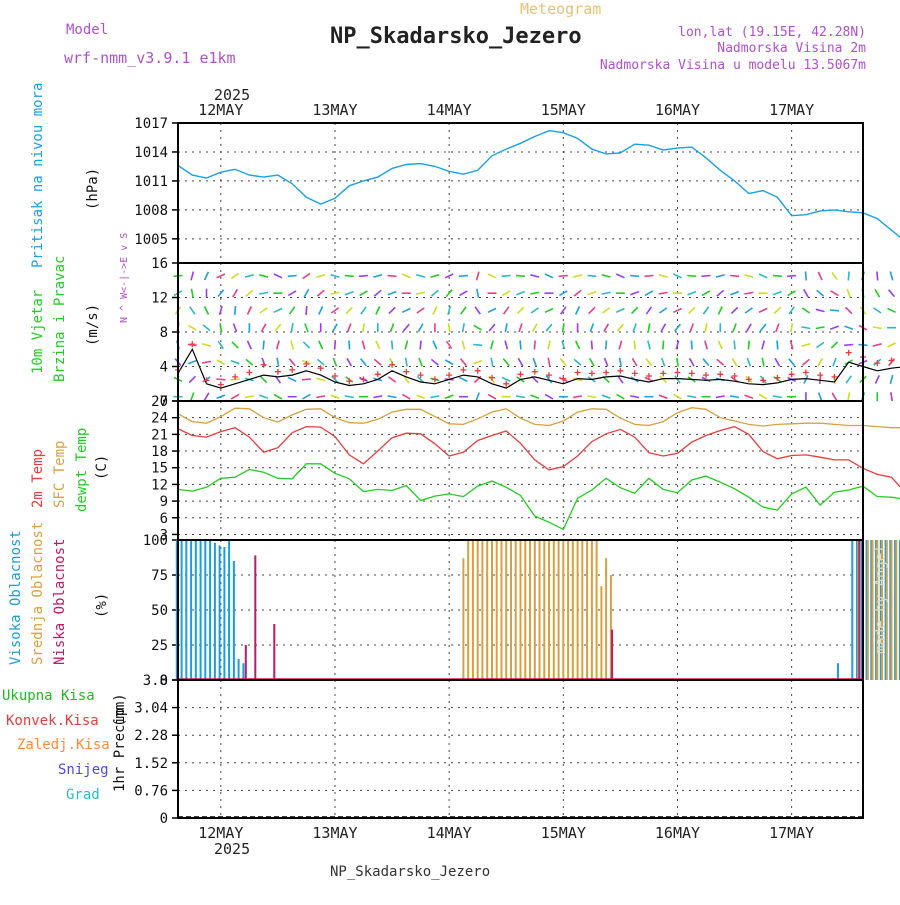 This screenshot has width=900, height=905. Describe the element at coordinates (232, 849) in the screenshot. I see `bottom-axis-year: 2025` at that location.